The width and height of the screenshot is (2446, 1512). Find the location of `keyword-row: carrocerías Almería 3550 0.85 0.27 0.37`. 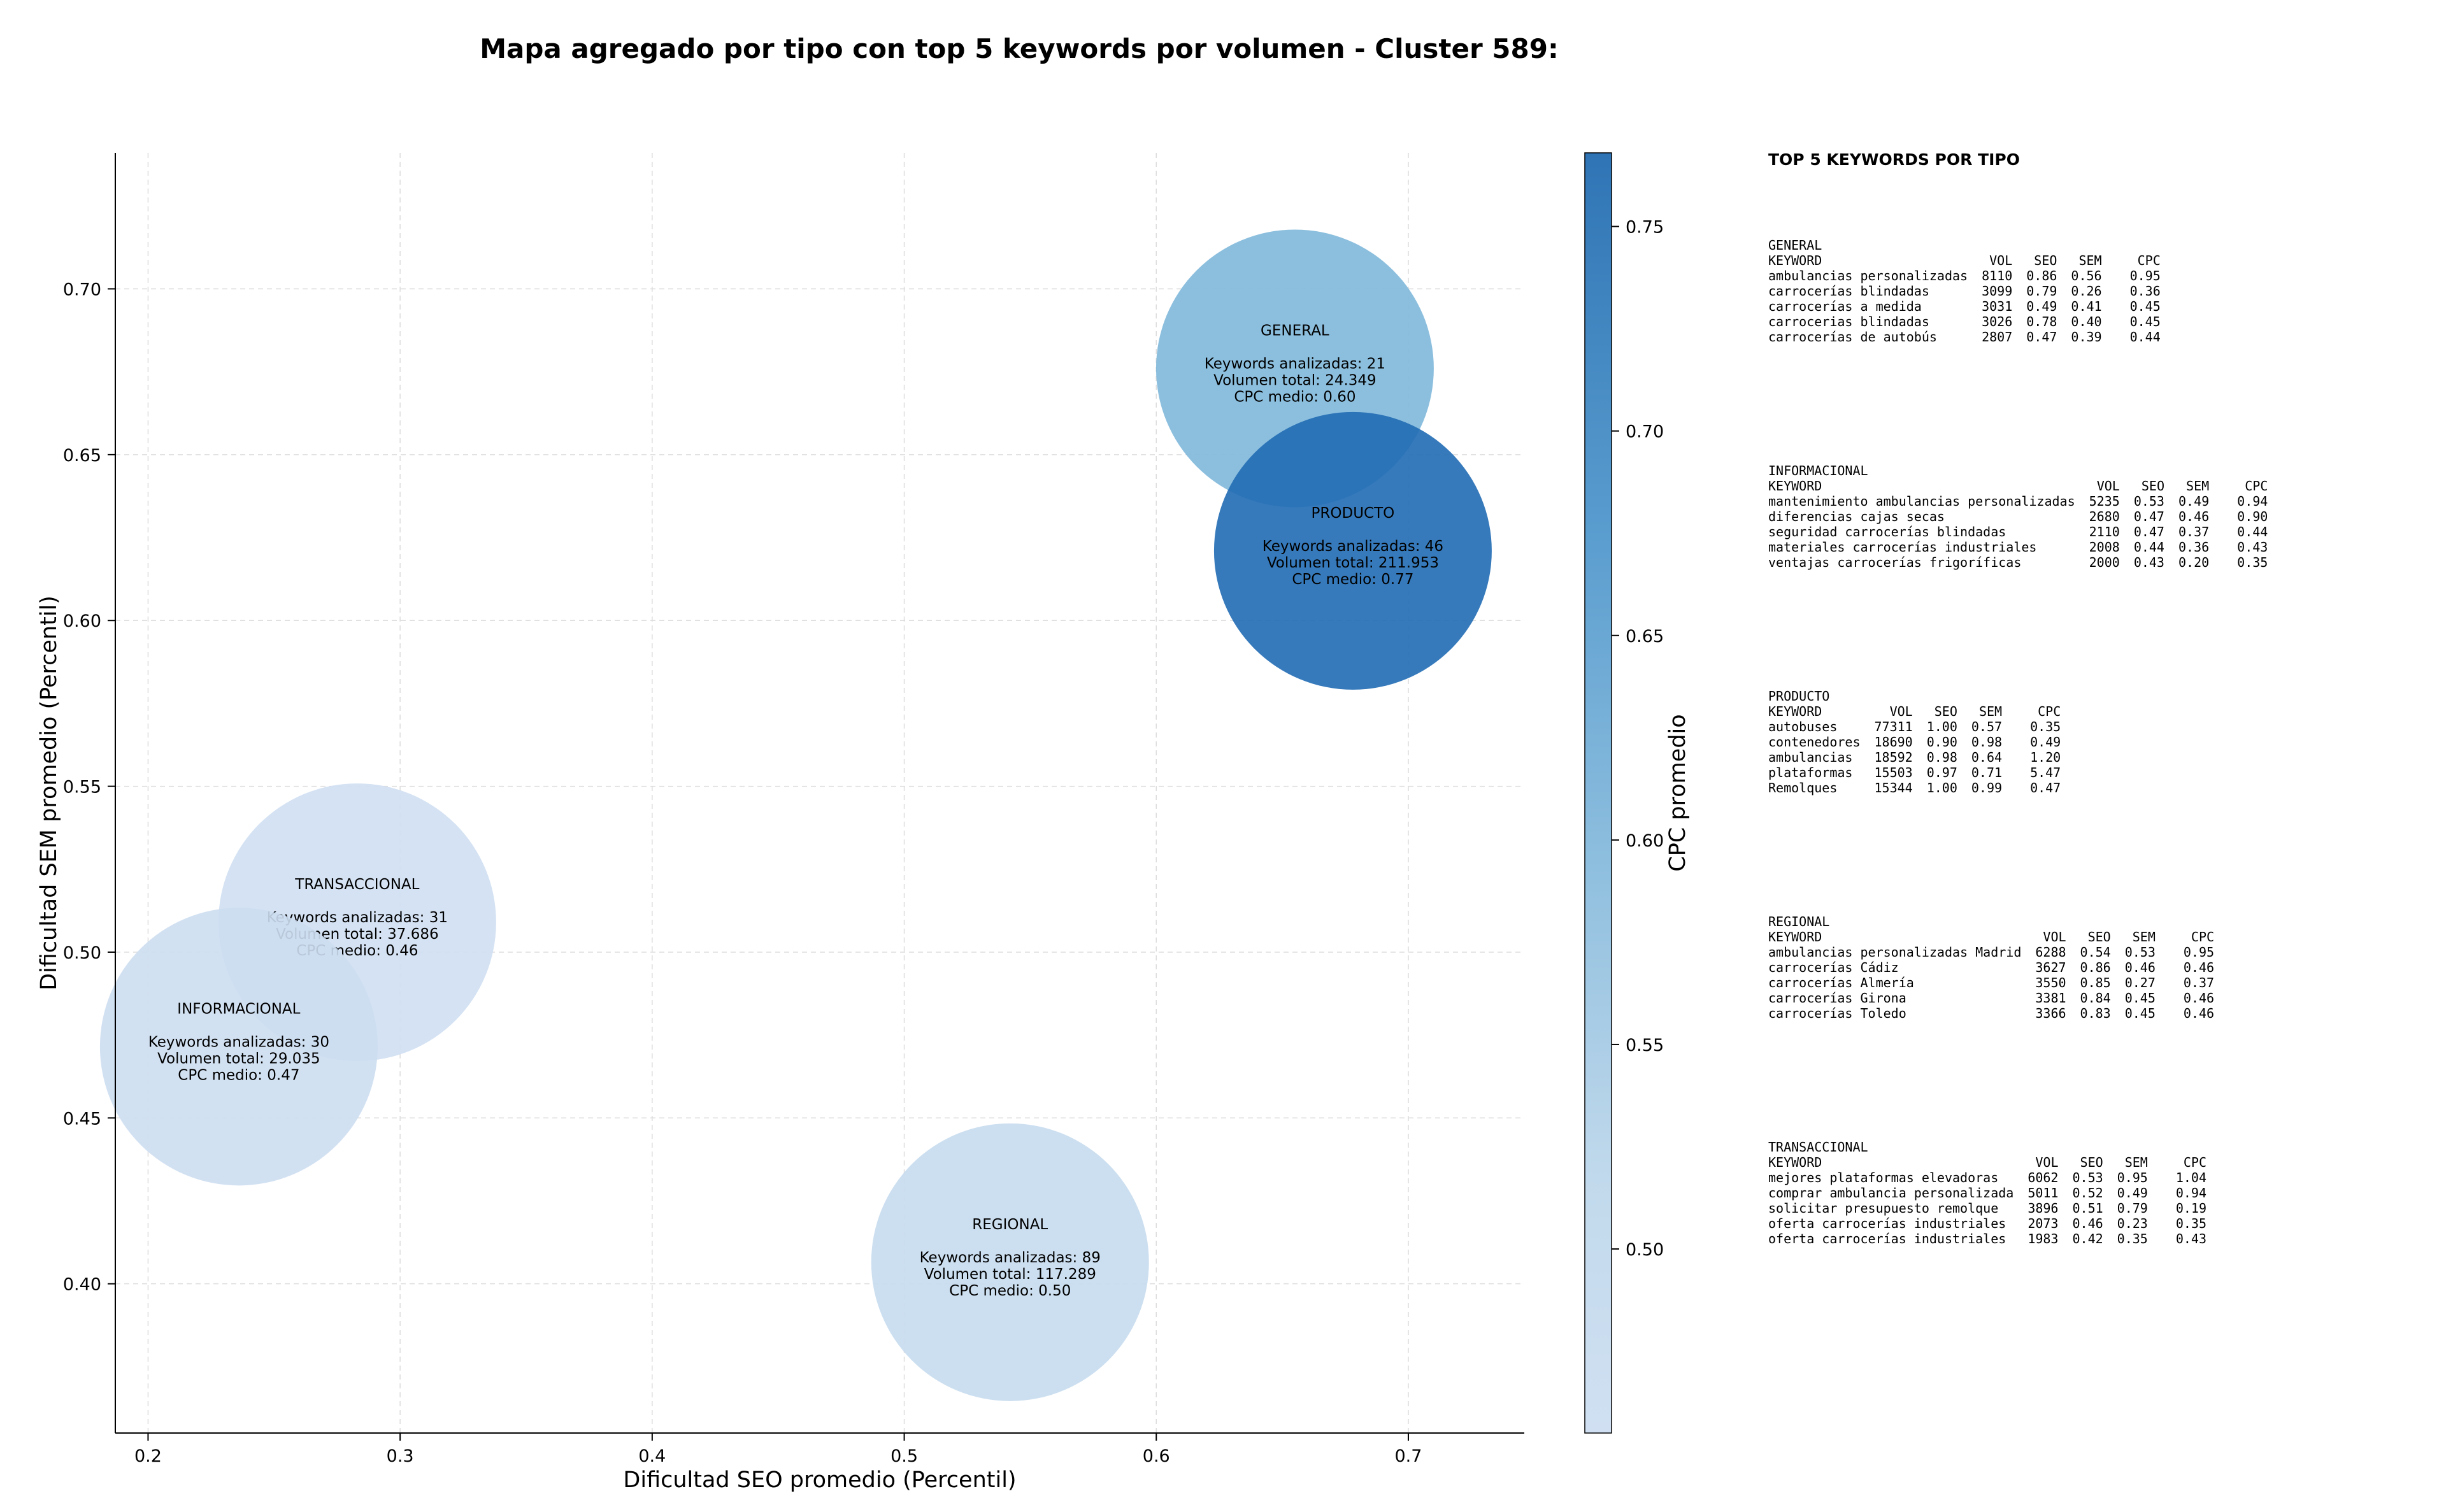

keyword-row: carrocerías Almería 3550 0.85 0.27 0.37 is located at coordinates (1991, 982).